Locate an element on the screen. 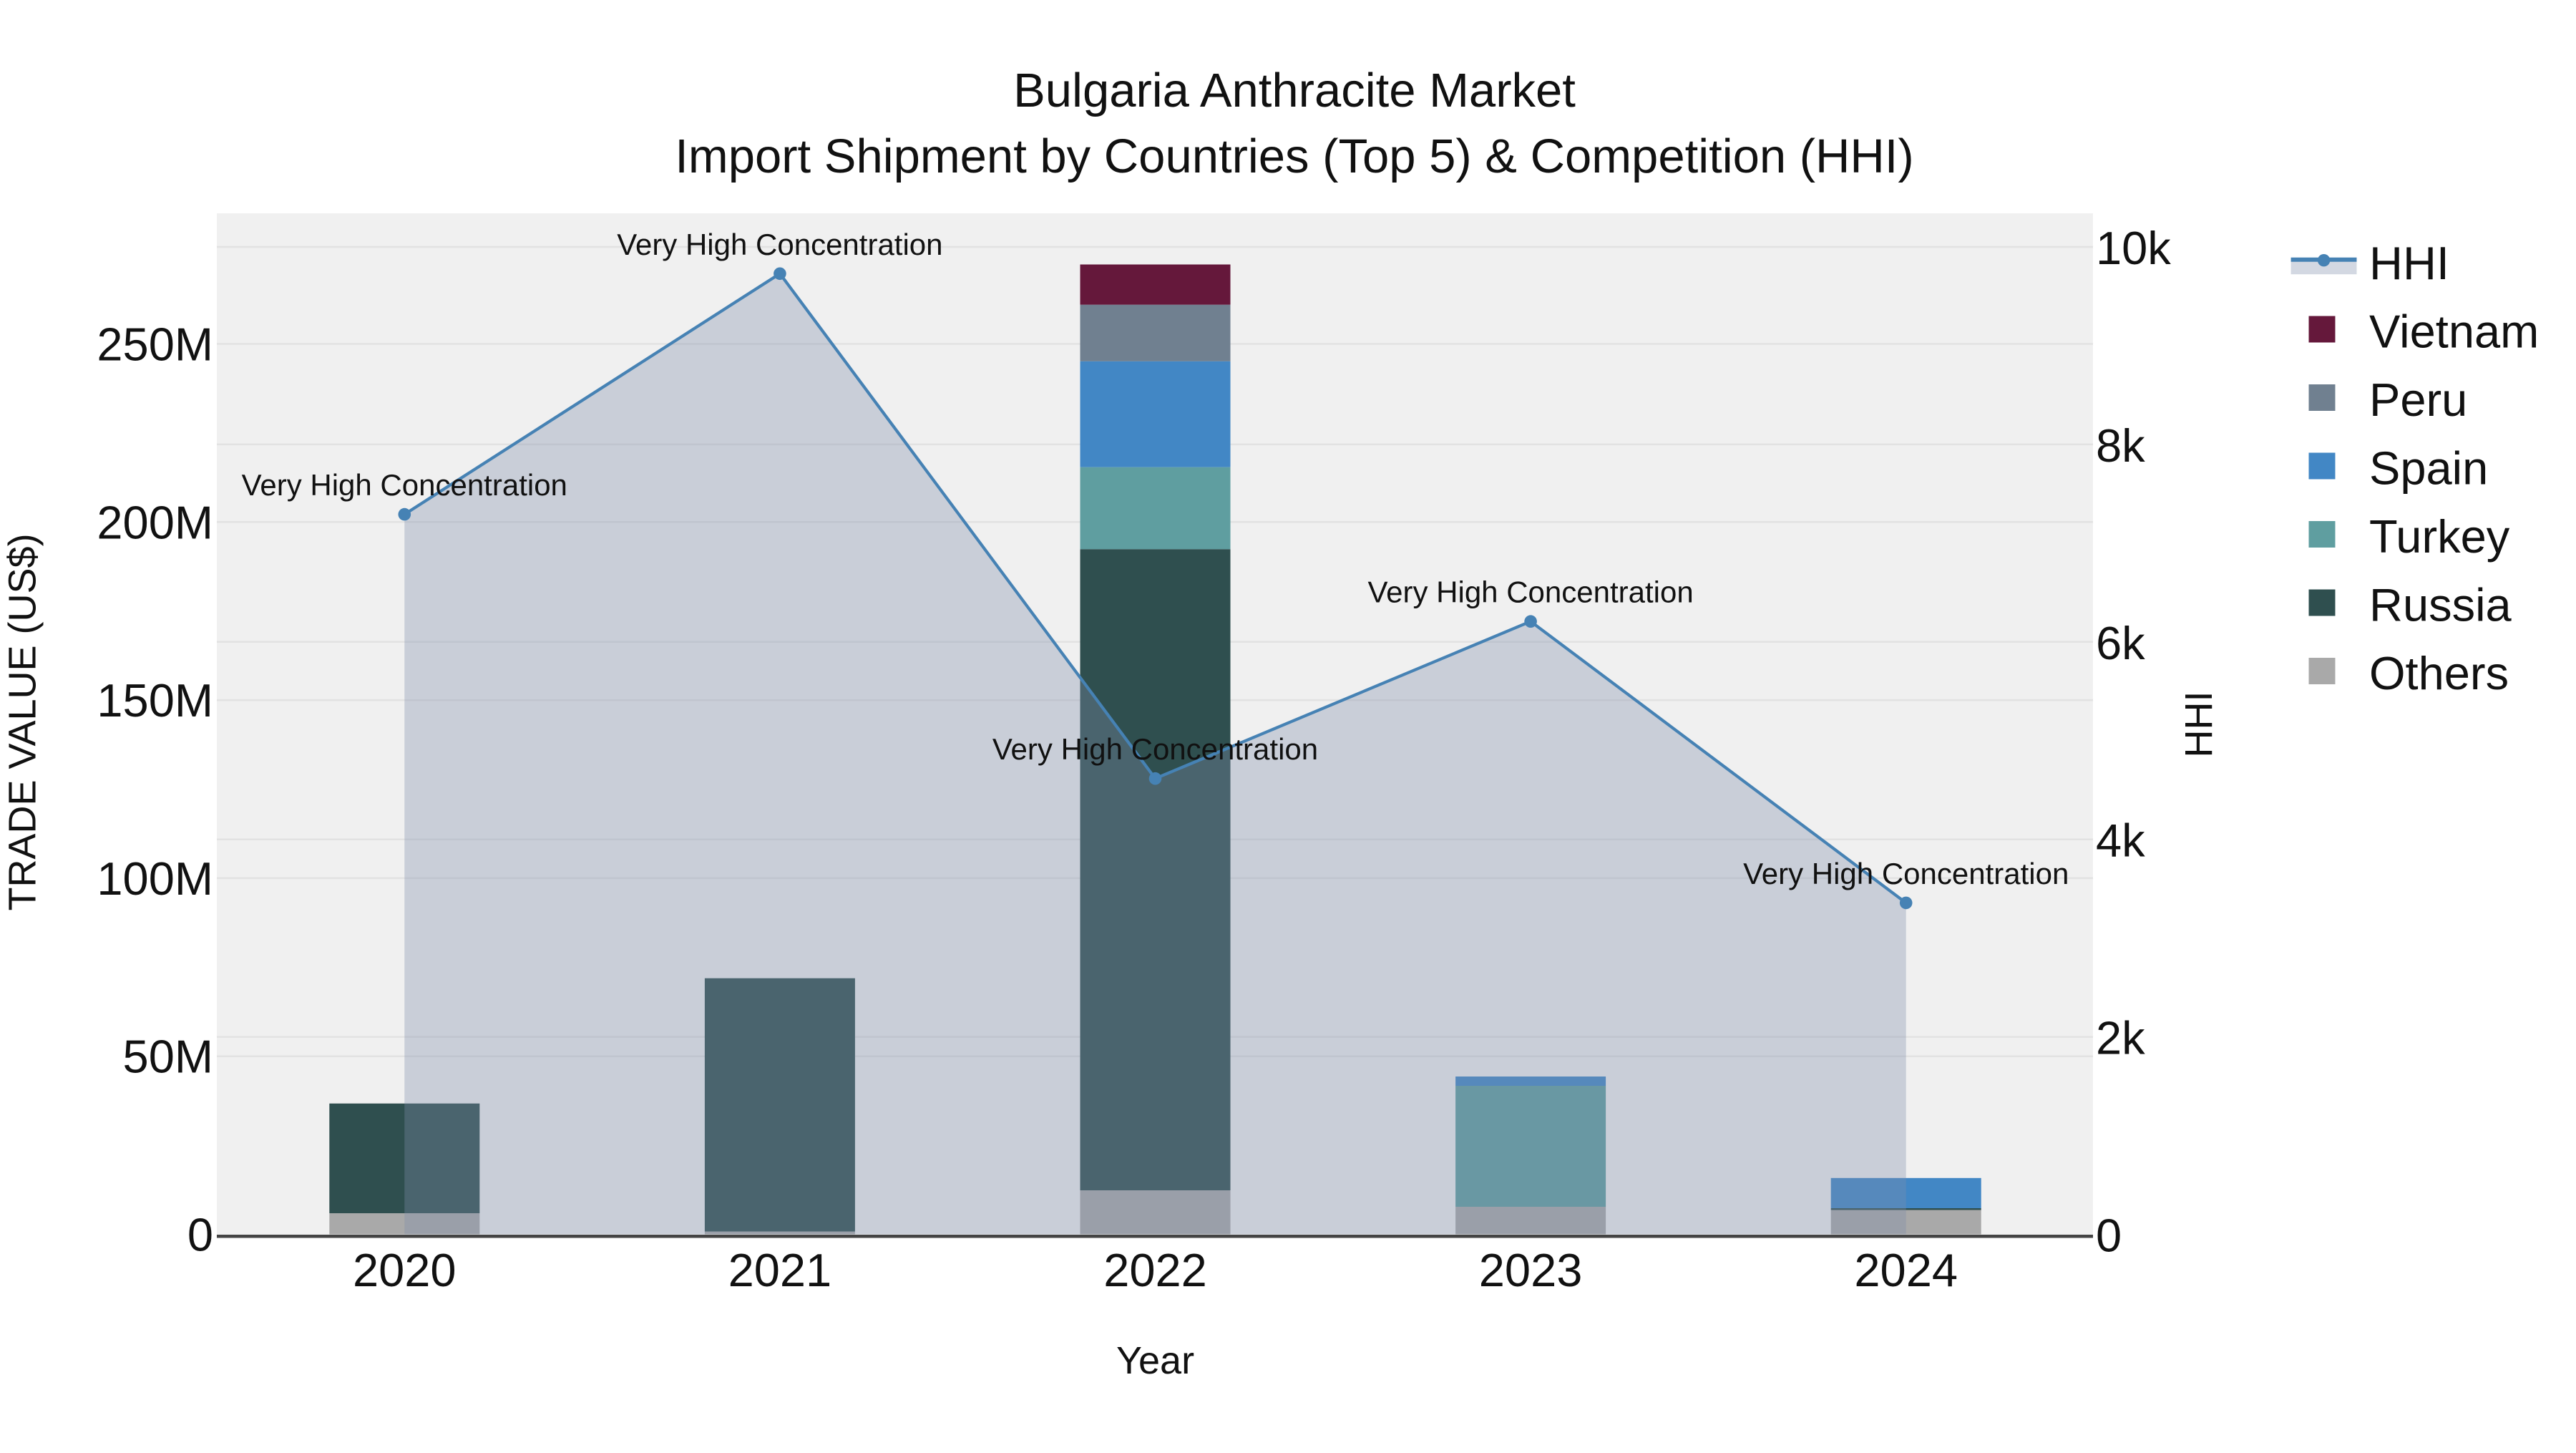  svg-text: 2023 is located at coordinates (1531, 1270).